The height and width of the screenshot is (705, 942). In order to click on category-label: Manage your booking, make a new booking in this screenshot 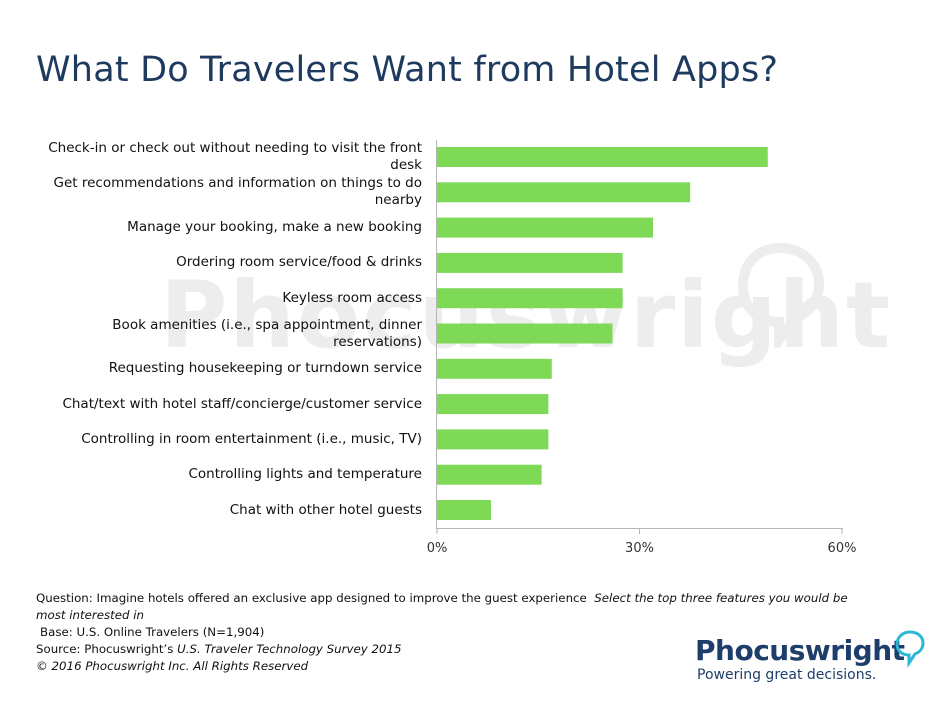, I will do `click(274, 227)`.